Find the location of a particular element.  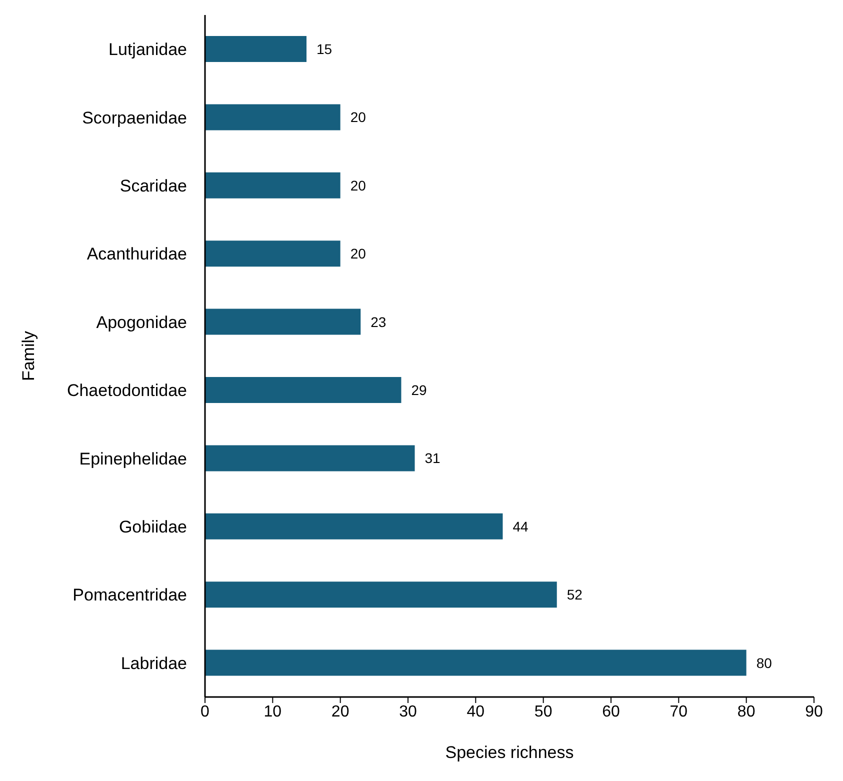

x-tick-label: 20 is located at coordinates (340, 711).